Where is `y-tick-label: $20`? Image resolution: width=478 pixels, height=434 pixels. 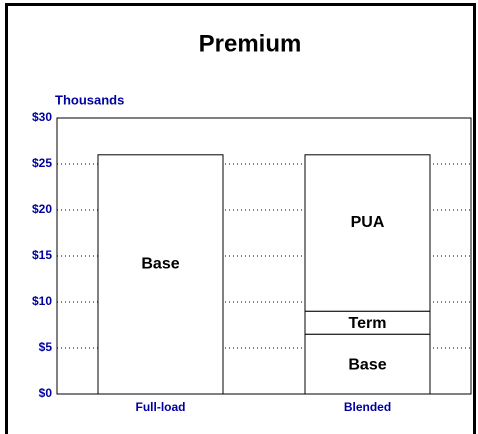
y-tick-label: $20 is located at coordinates (42, 209).